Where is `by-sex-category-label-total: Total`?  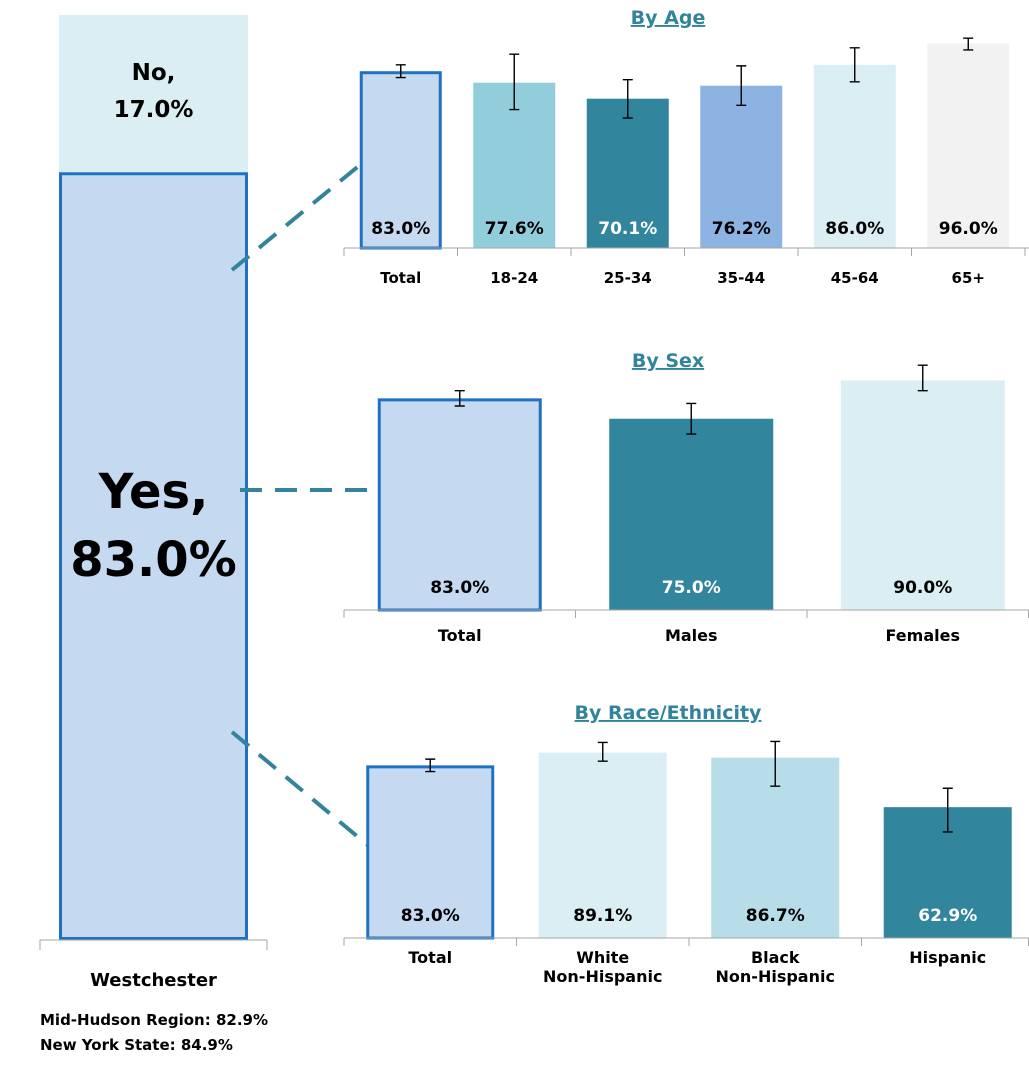
by-sex-category-label-total: Total is located at coordinates (460, 635).